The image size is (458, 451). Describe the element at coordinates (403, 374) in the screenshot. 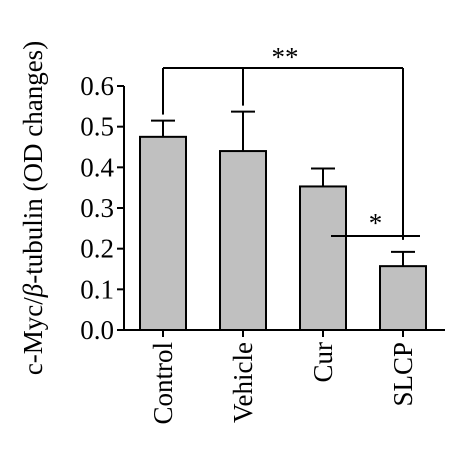

I see `x-tick-label-slcp: SLCP` at that location.